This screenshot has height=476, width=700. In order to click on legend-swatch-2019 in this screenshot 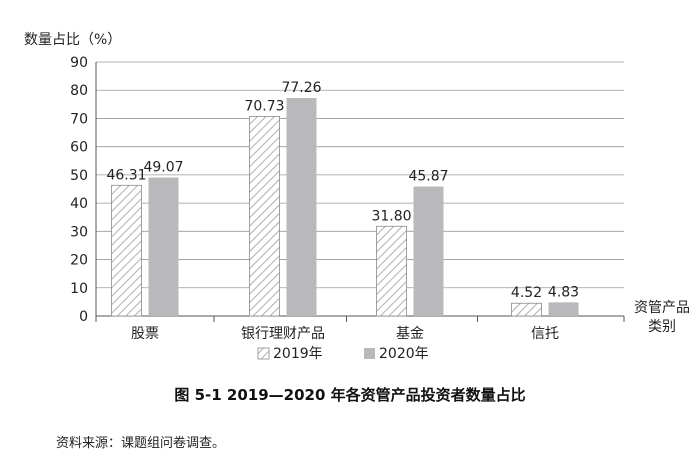, I will do `click(263, 353)`.